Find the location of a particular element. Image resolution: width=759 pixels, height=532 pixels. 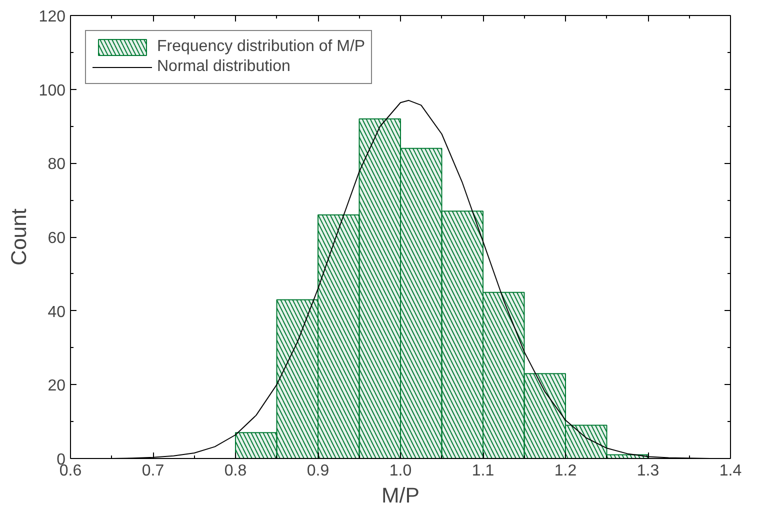

y-tick-label: 100 is located at coordinates (52, 91).